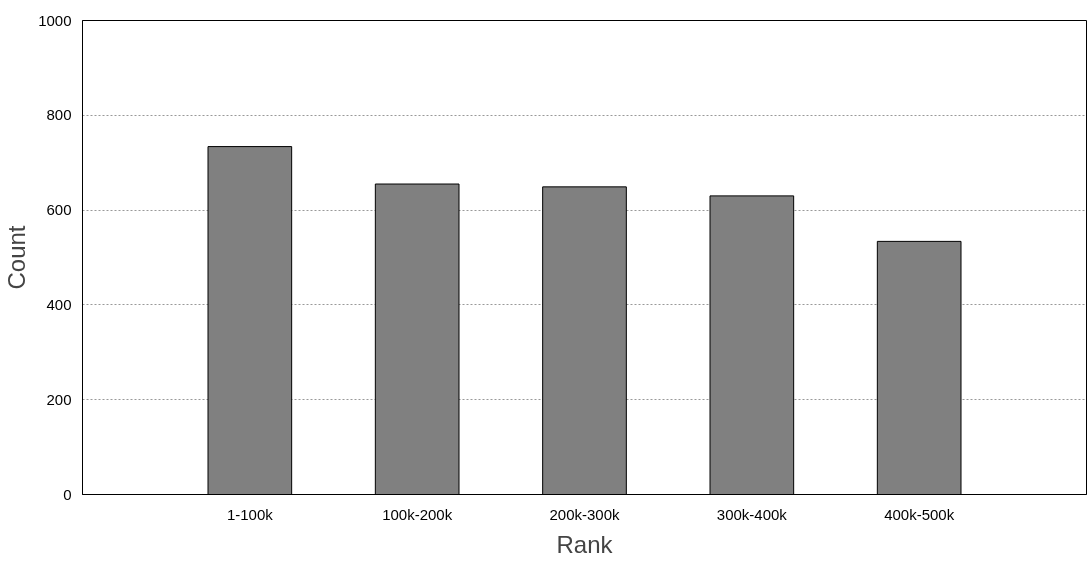 The image size is (1088, 564). I want to click on y-tick-label: 0, so click(67, 494).